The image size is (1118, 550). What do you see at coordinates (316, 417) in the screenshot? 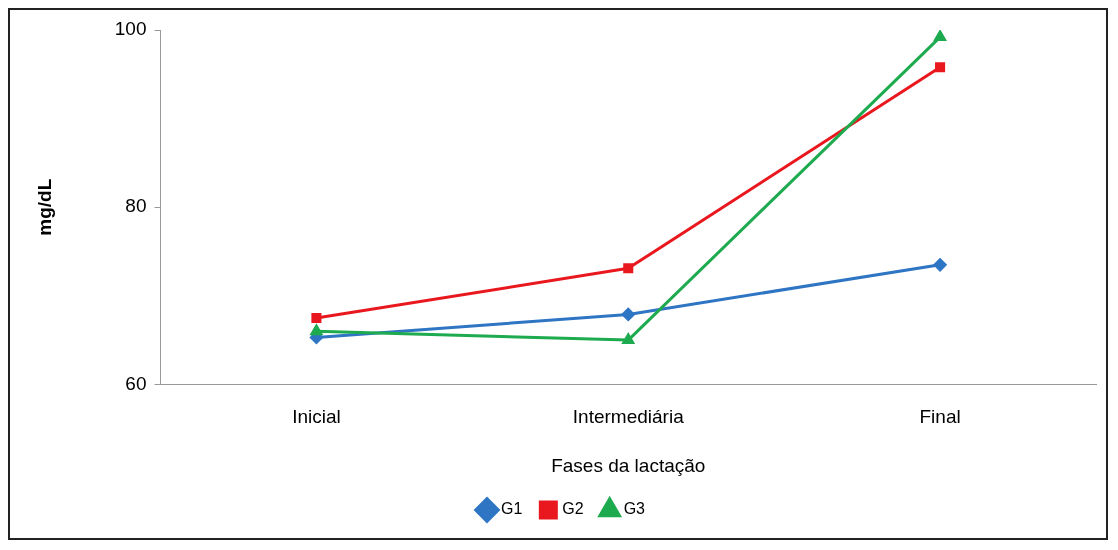
I see `x-tick-label: Inicial` at bounding box center [316, 417].